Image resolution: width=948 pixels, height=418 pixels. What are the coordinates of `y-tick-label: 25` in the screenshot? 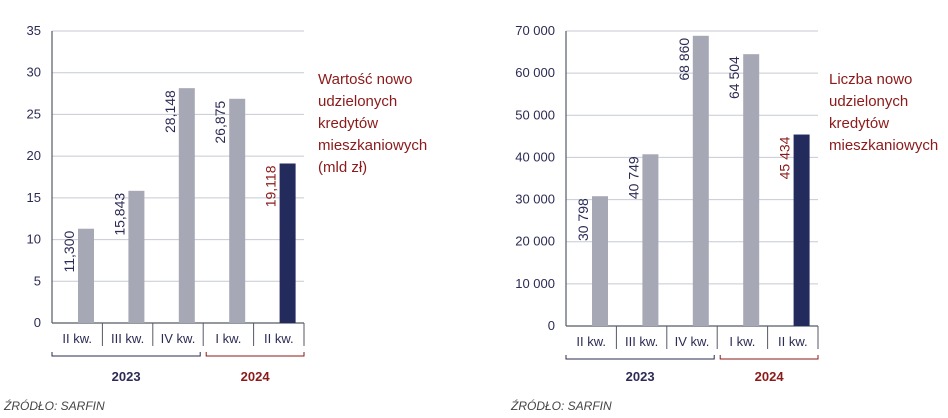 It's located at (34, 113).